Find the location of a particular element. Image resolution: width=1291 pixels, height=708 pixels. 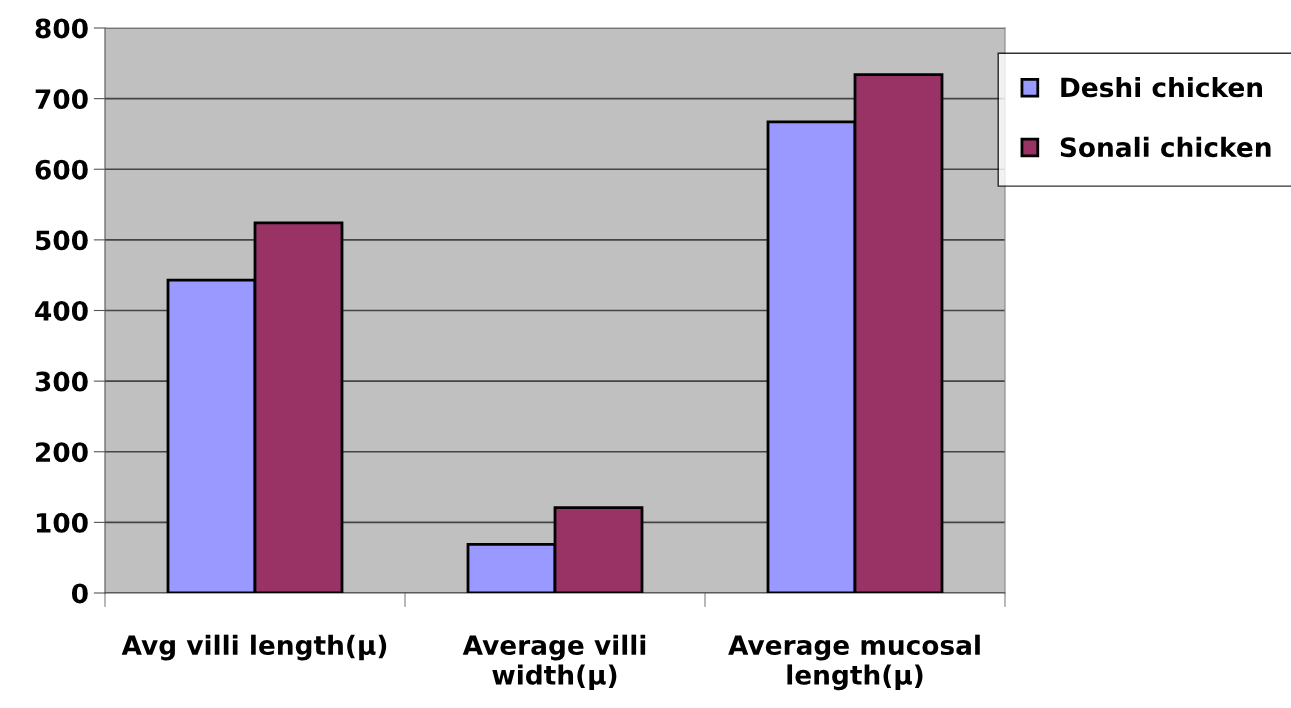

x-tick-label: Average mucosal length(µ) is located at coordinates (854, 662).